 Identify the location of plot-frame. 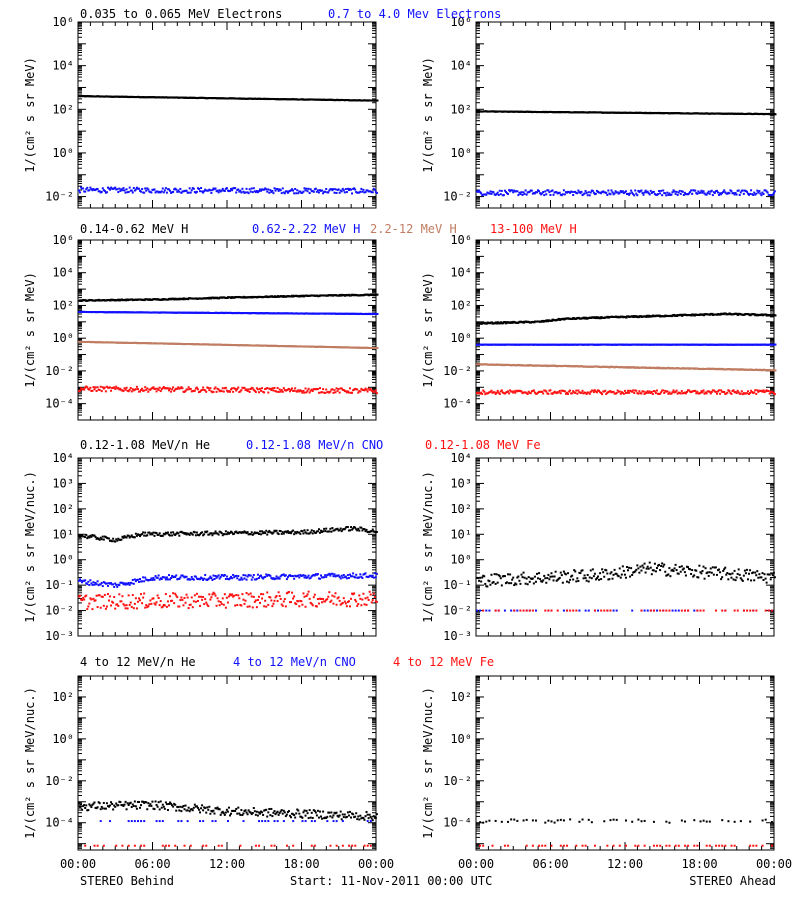
(625, 115).